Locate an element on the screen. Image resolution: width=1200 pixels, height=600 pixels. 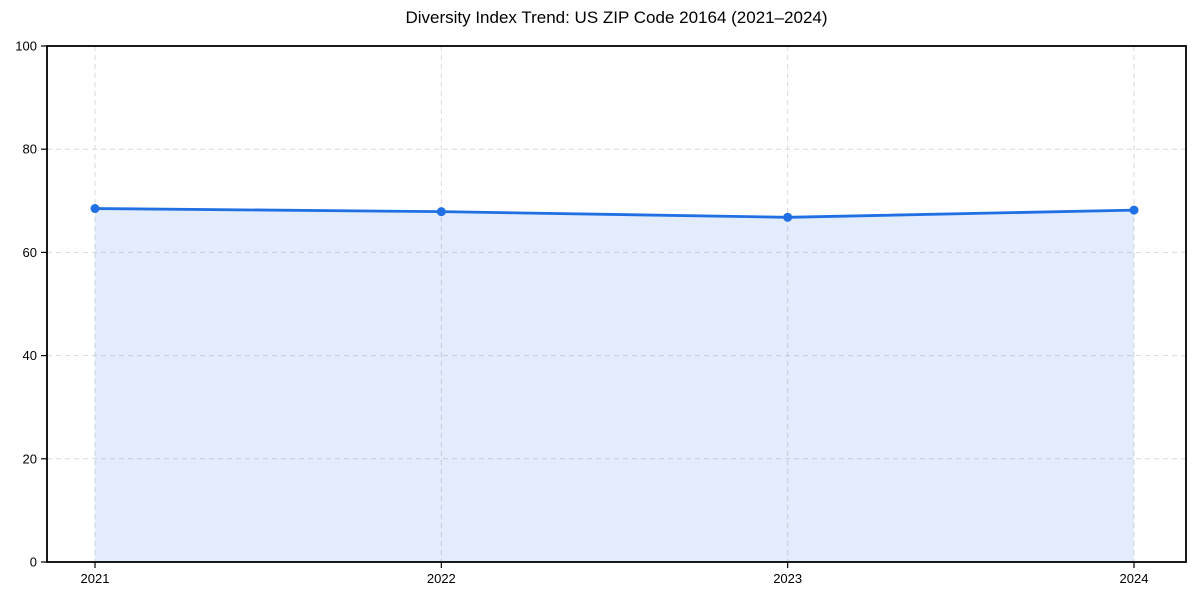
y-tick-label-60: 60 is located at coordinates (30, 252).